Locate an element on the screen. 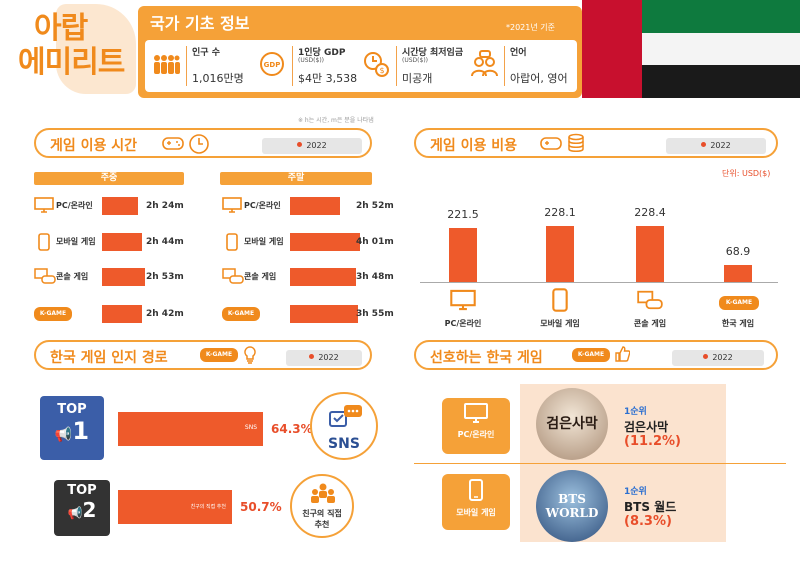 The image size is (800, 564). time-value: 2h 53m is located at coordinates (165, 277).